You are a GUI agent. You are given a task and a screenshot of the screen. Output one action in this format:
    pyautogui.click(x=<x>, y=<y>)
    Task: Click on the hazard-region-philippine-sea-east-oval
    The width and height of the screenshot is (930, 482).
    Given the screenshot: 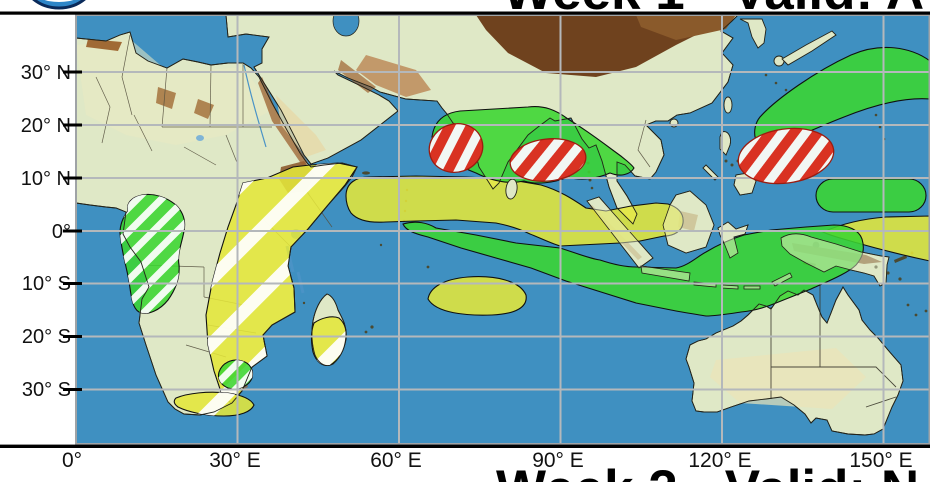 What is the action you would take?
    pyautogui.click(x=871, y=195)
    